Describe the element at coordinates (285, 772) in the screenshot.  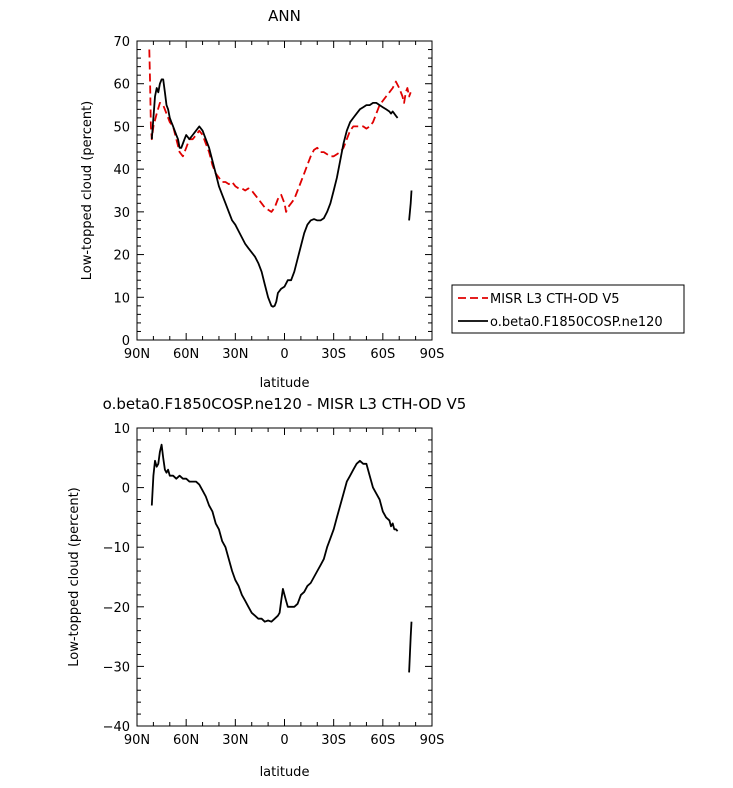
I see `chart-2-xlabel: latitude` at that location.